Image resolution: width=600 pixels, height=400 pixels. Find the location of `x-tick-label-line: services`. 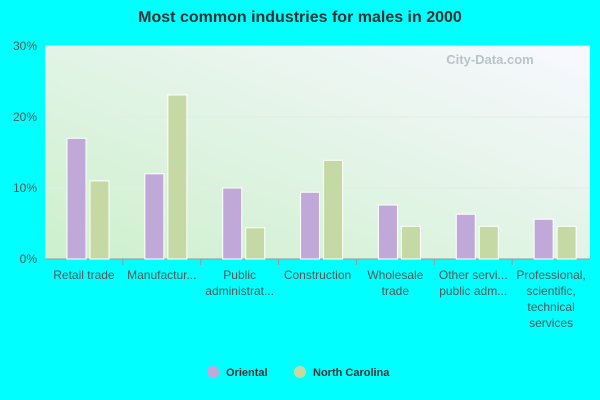

x-tick-label-line: services is located at coordinates (551, 323).